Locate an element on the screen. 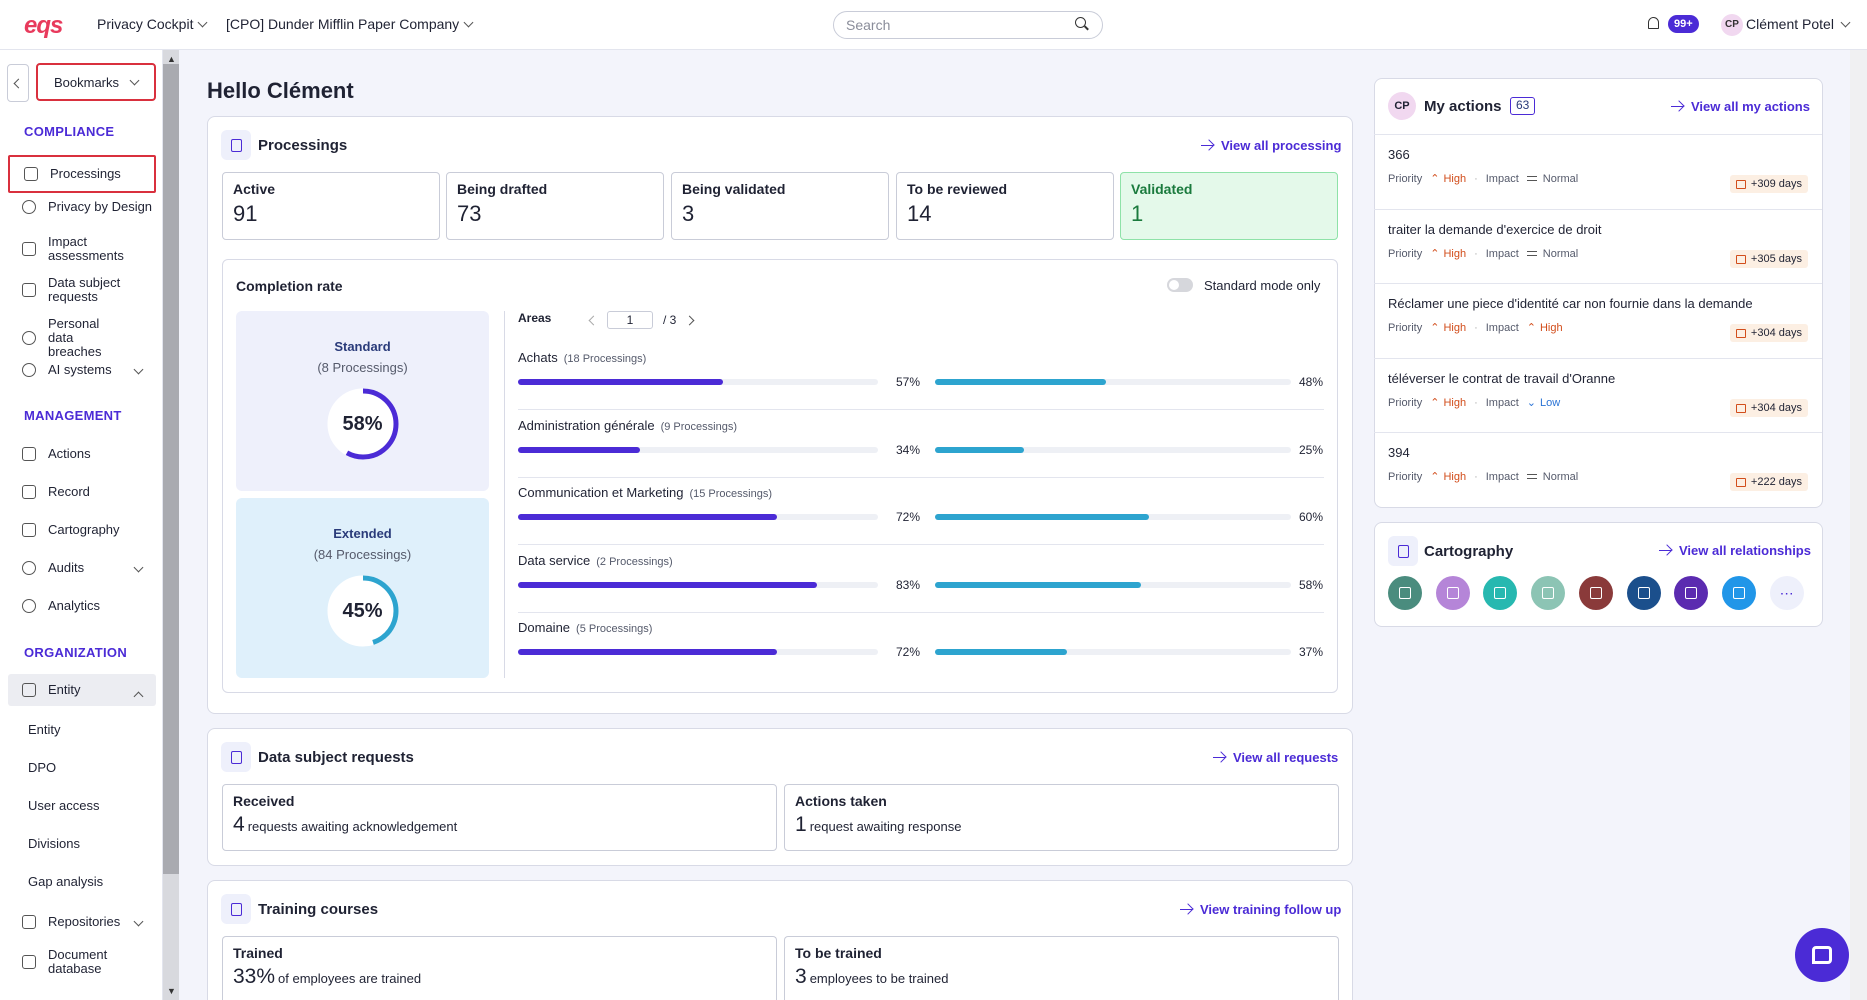 This screenshot has height=1000, width=1867. area-row: Achats (18 Processings) 57% 48% is located at coordinates (921, 380).